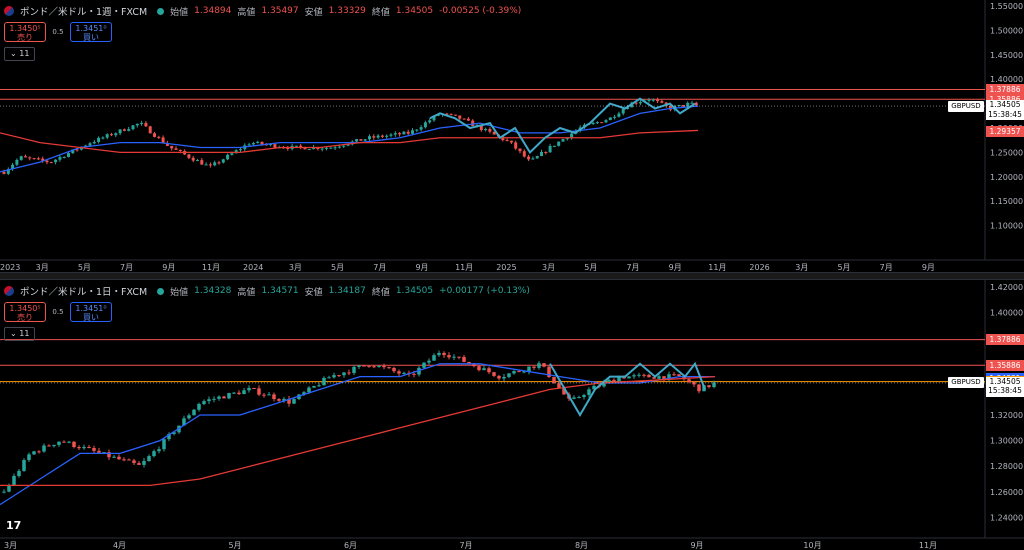 This screenshot has width=1024, height=550. What do you see at coordinates (1006, 517) in the screenshot?
I see `price-axis-label: 1.24000` at bounding box center [1006, 517].